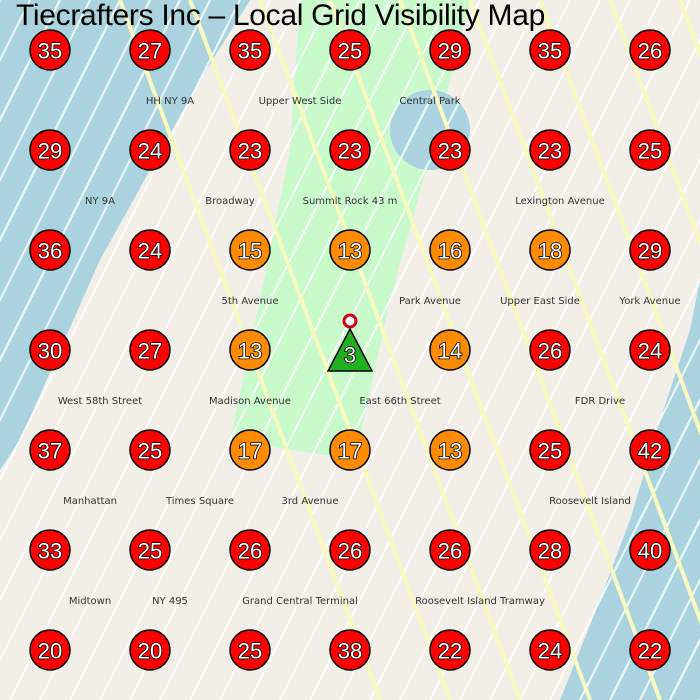  Describe the element at coordinates (50, 350) in the screenshot. I see `grid-marker: 30` at that location.